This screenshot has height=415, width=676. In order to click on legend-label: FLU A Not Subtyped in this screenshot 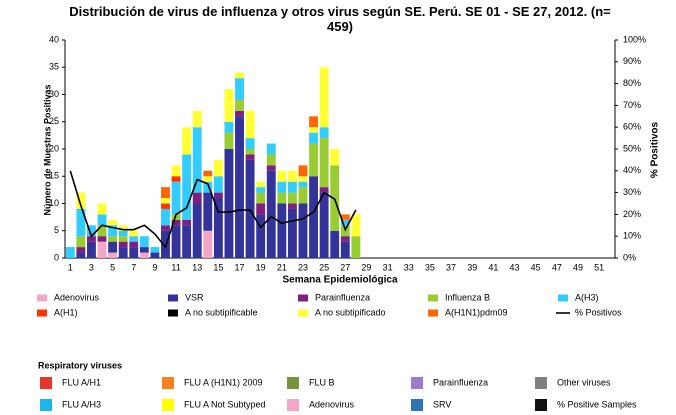, I will do `click(225, 404)`.